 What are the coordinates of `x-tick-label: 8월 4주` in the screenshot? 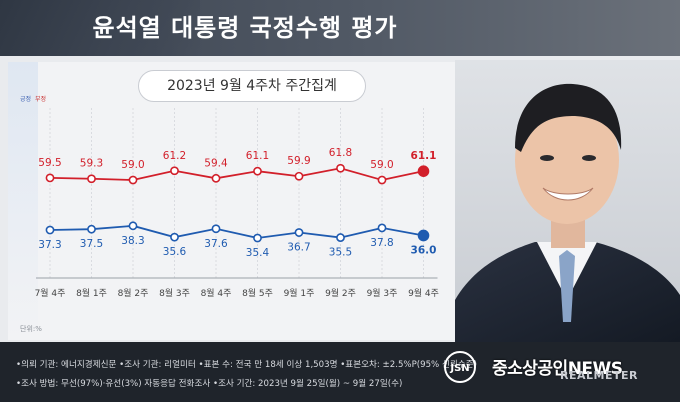 It's located at (216, 293).